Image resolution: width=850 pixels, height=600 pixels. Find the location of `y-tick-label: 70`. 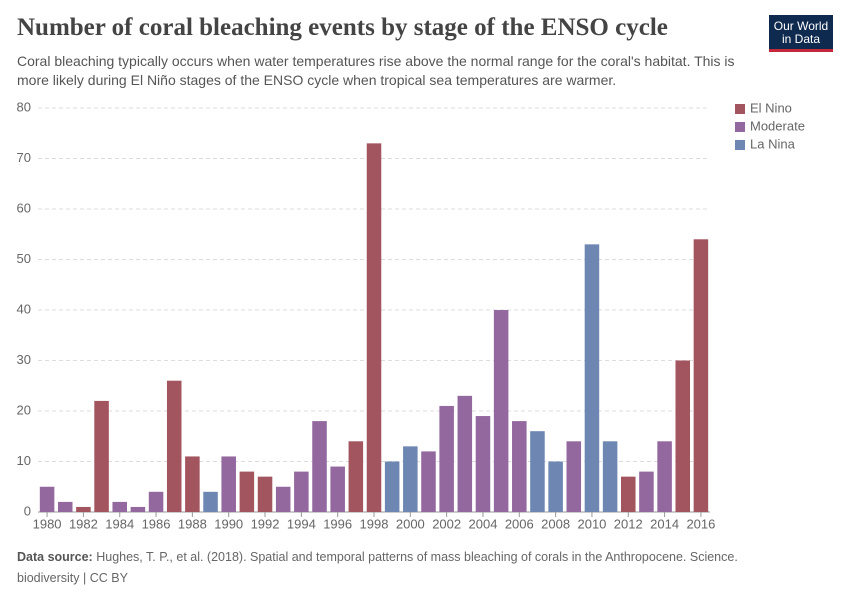

y-tick-label: 70 is located at coordinates (24, 157).